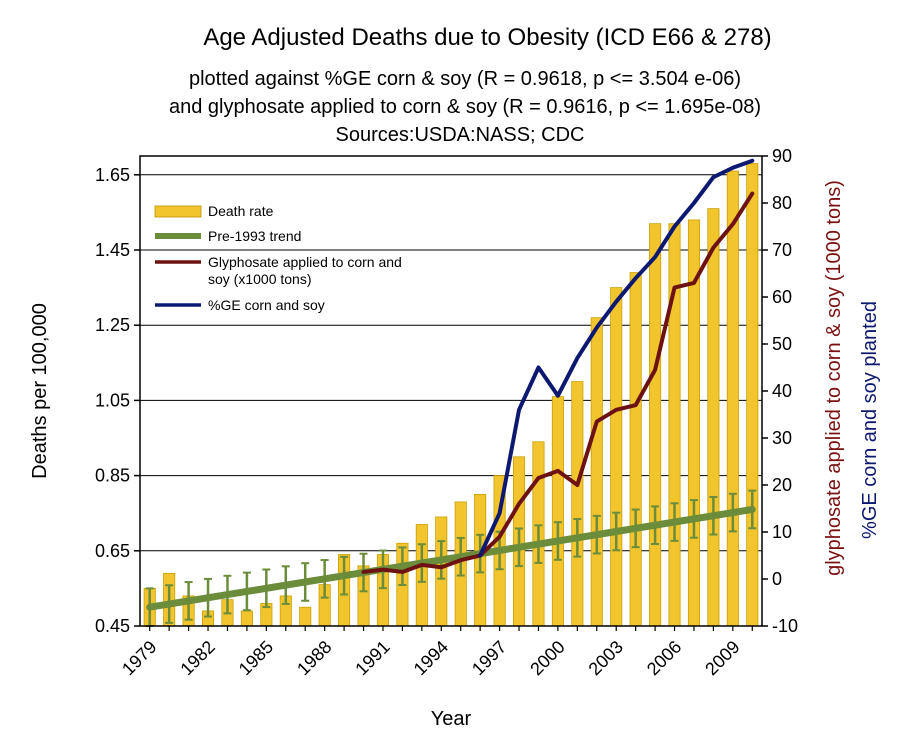 The image size is (900, 750). Describe the element at coordinates (777, 579) in the screenshot. I see `right-tick-label: 0` at that location.